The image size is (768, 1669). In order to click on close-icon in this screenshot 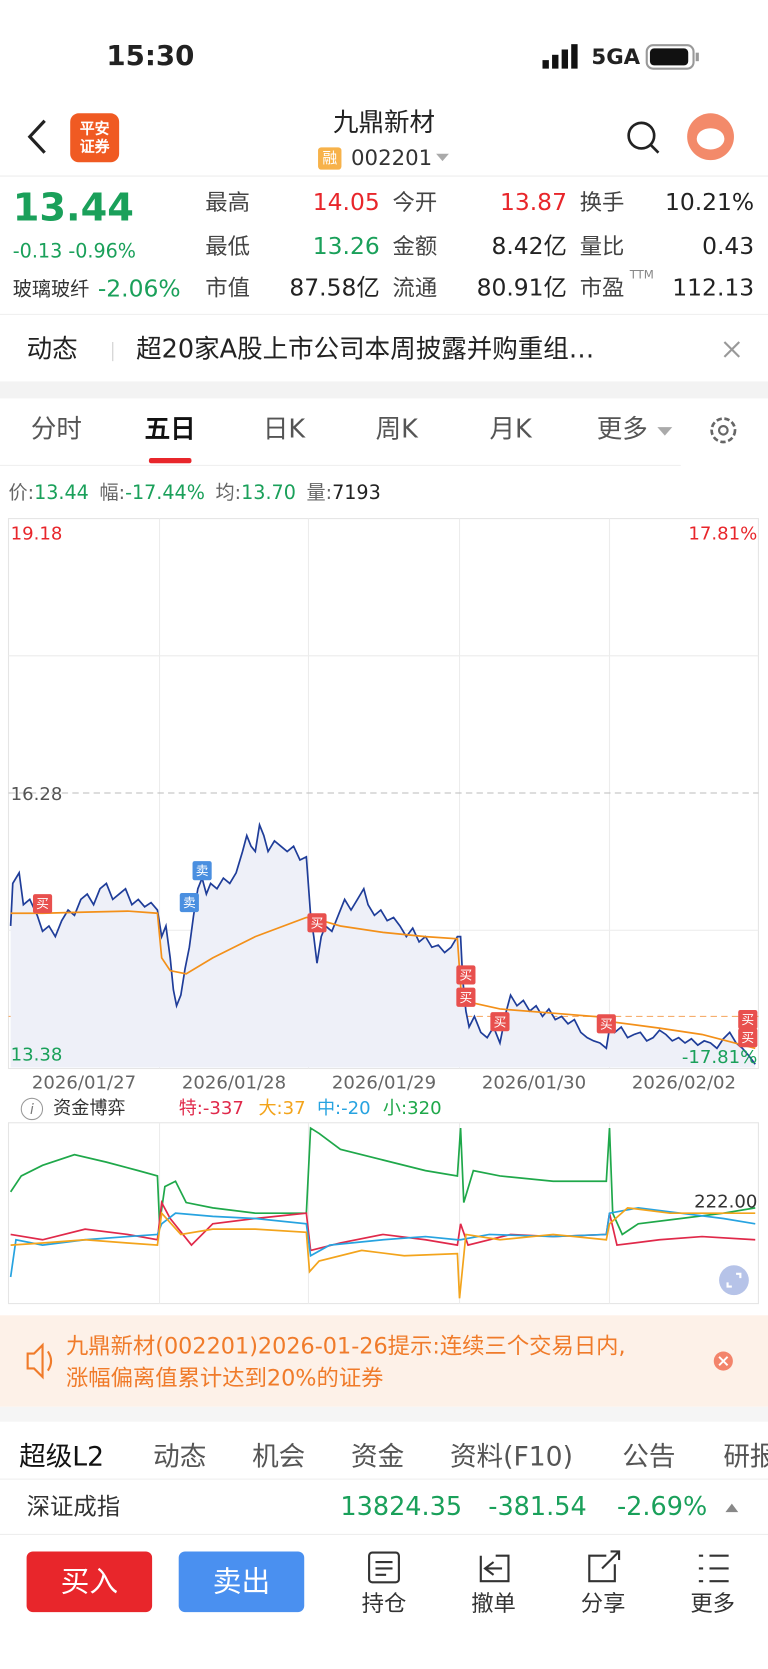, I will do `click(723, 1361)`.